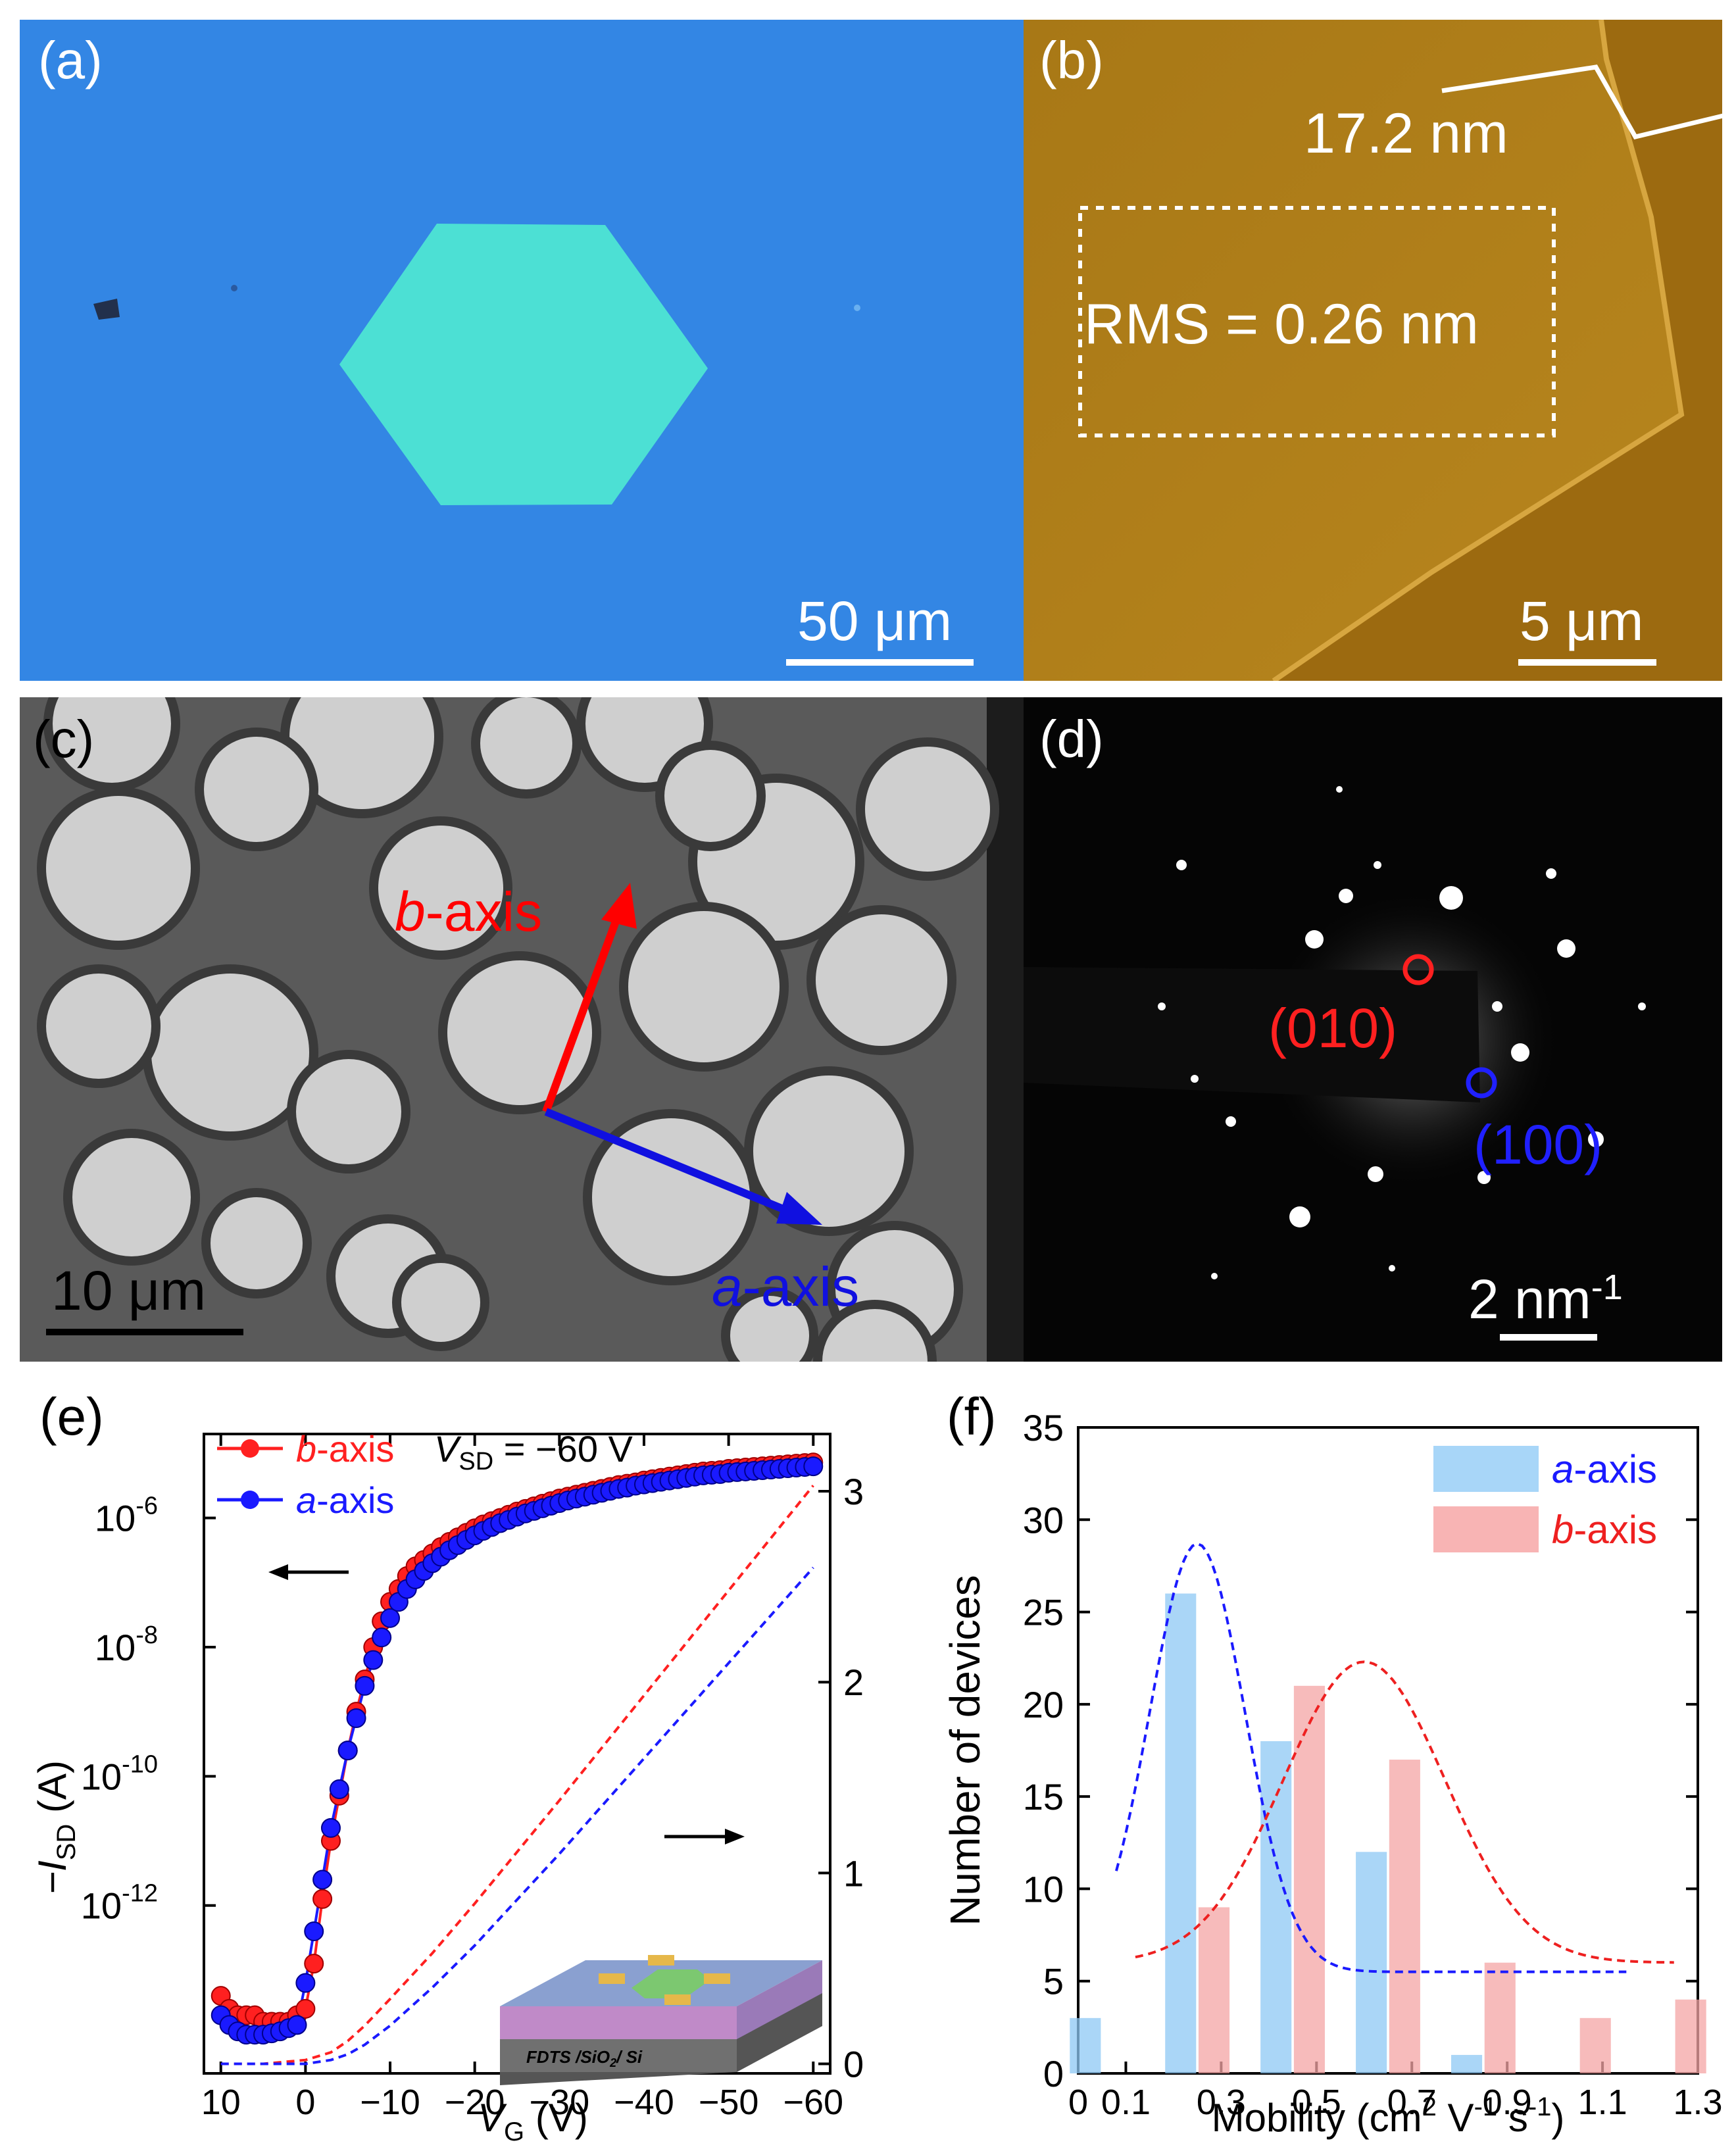 The width and height of the screenshot is (1736, 2151). I want to click on chart-e-ylabel-left: −ISD (A), so click(56, 1827).